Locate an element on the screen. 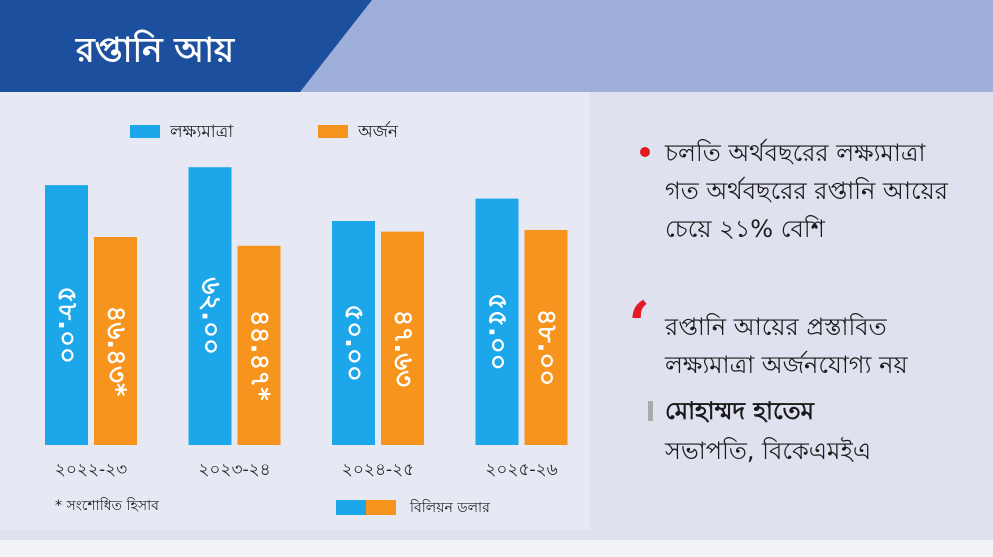 The height and width of the screenshot is (557, 993). value-label: ৫৫.০০ is located at coordinates (498, 331).